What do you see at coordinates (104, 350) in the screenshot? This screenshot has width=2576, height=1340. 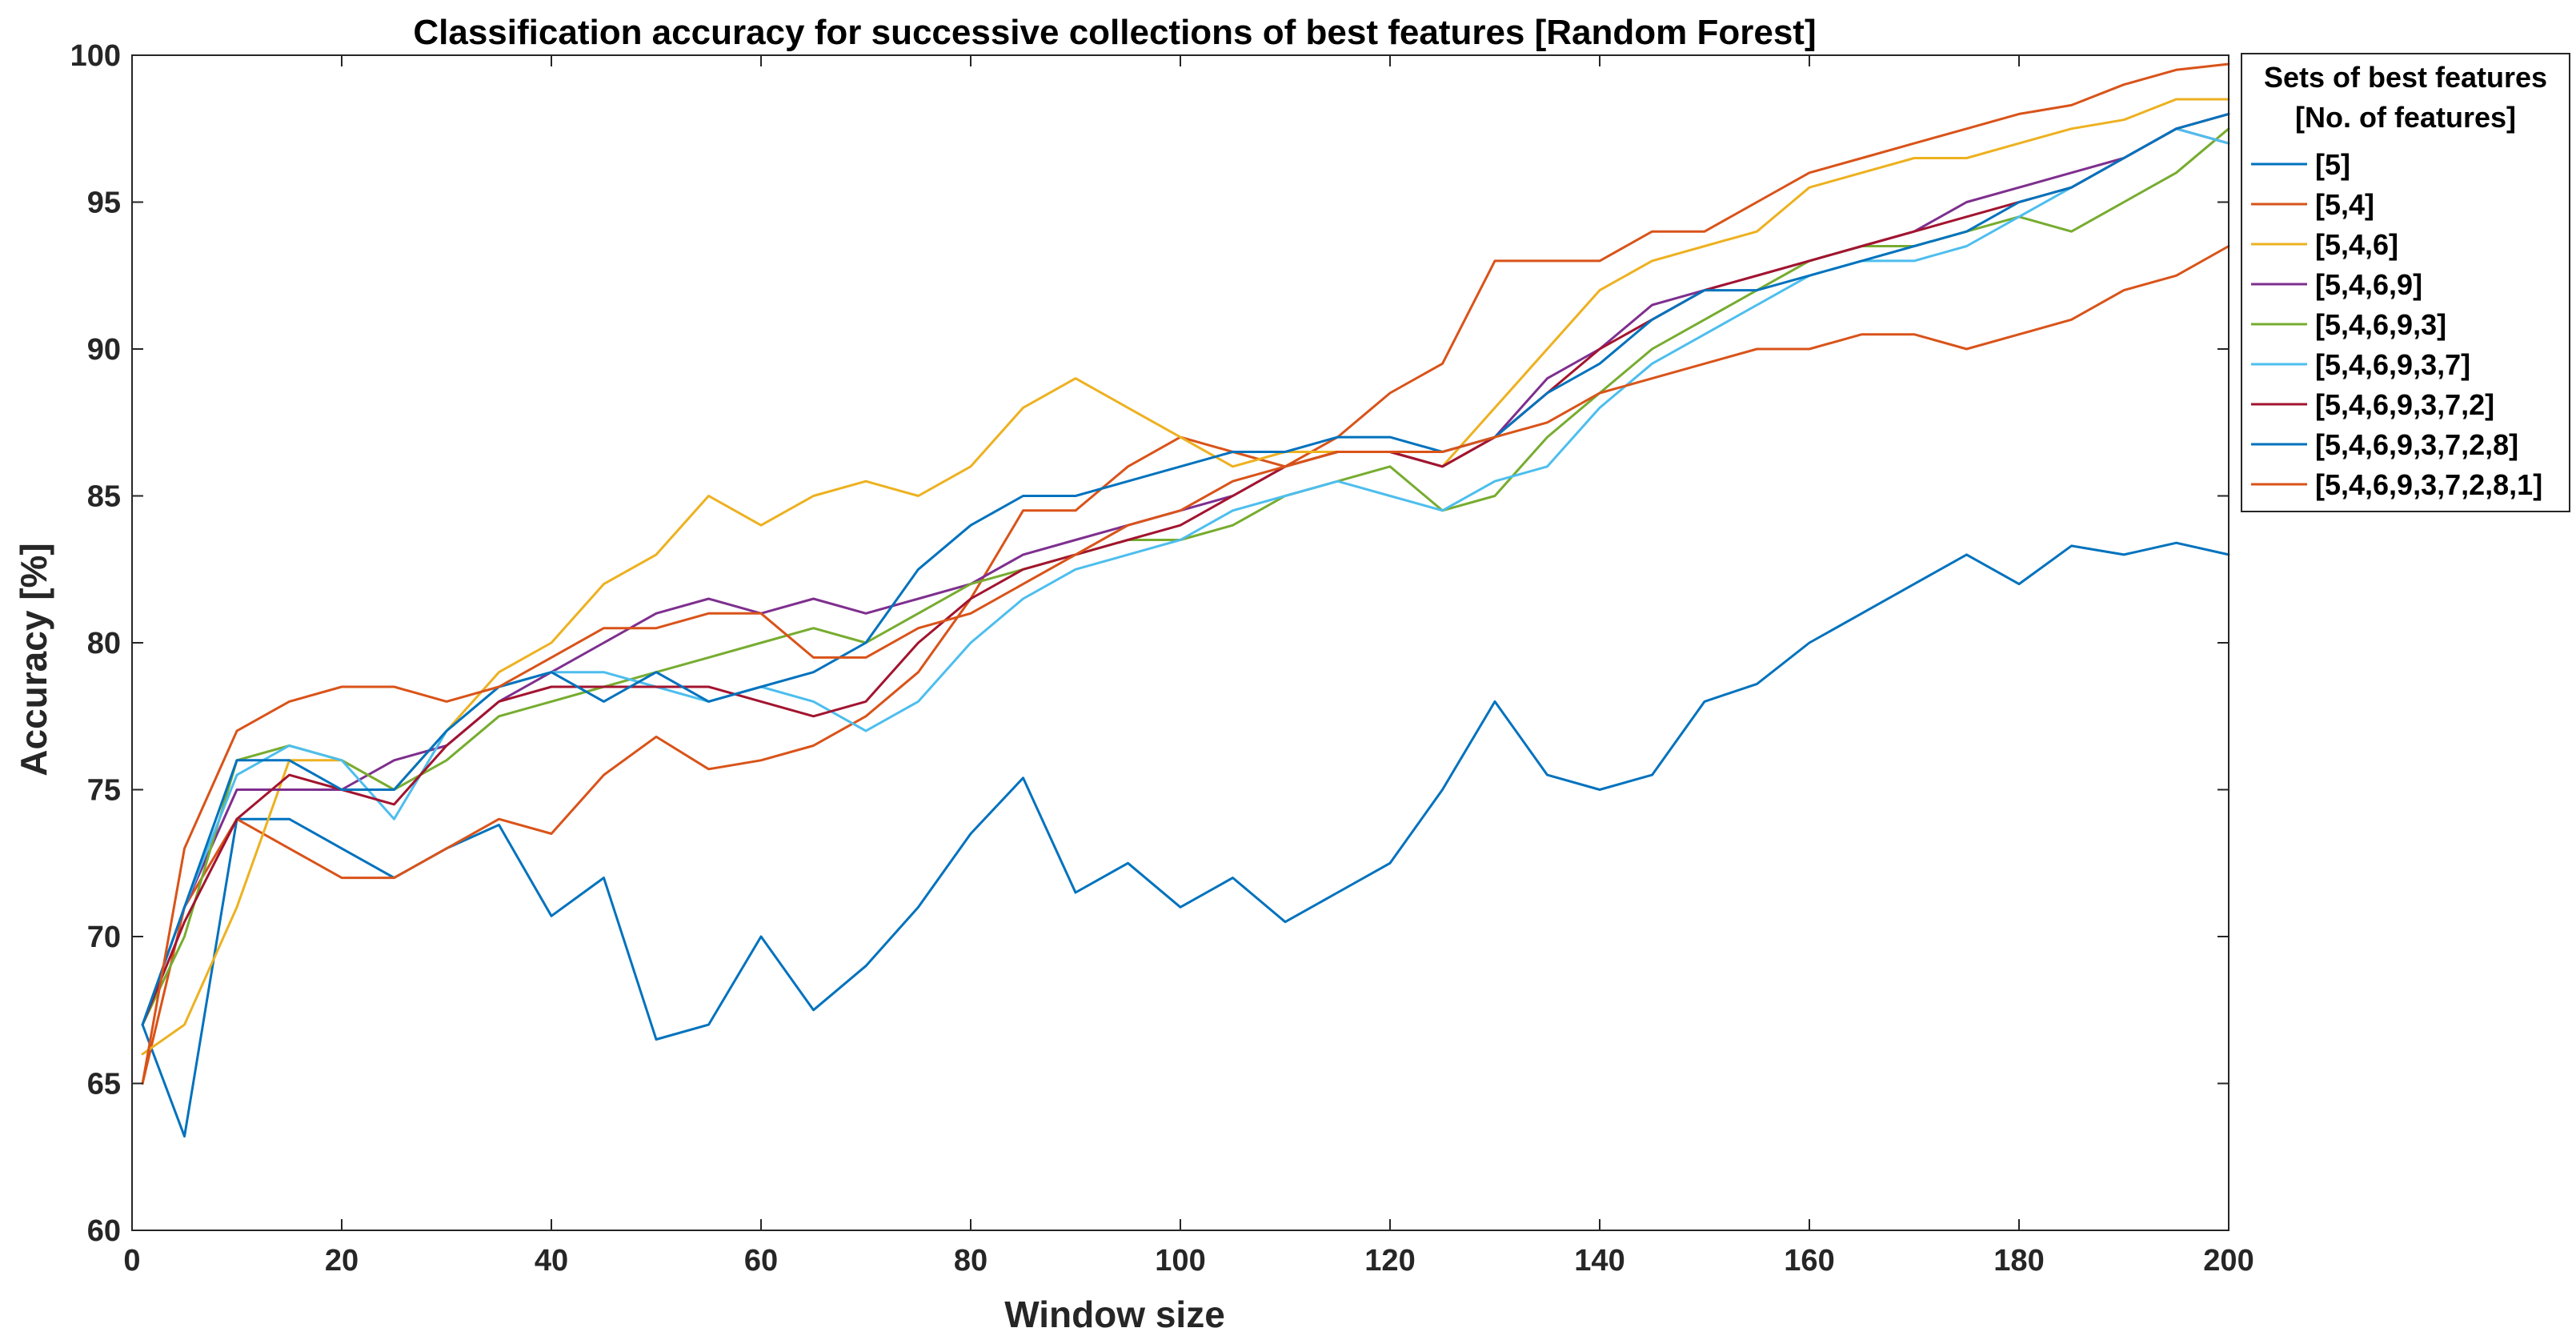 I see `y-tick-label: 90` at bounding box center [104, 350].